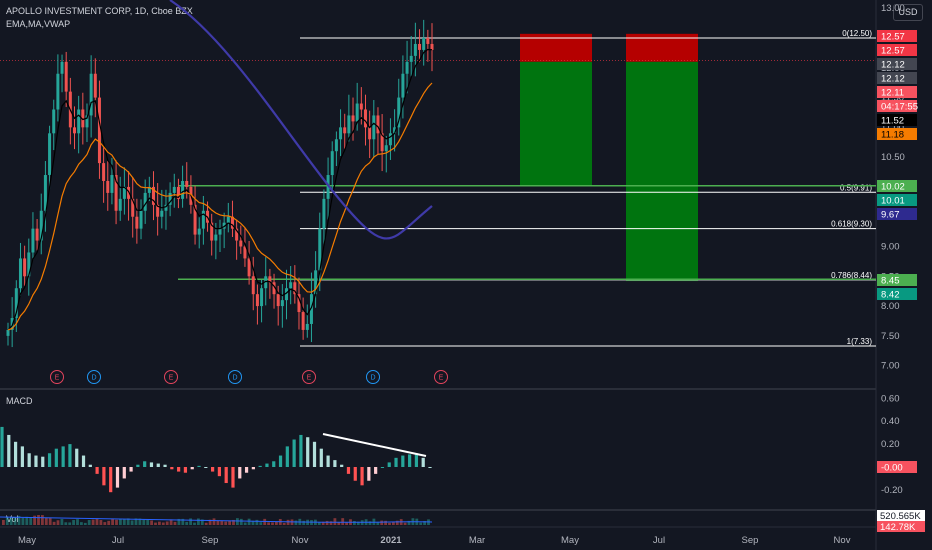 The image size is (932, 550). What do you see at coordinates (890, 398) in the screenshot?
I see `macd-tick-label: 0.60` at bounding box center [890, 398].